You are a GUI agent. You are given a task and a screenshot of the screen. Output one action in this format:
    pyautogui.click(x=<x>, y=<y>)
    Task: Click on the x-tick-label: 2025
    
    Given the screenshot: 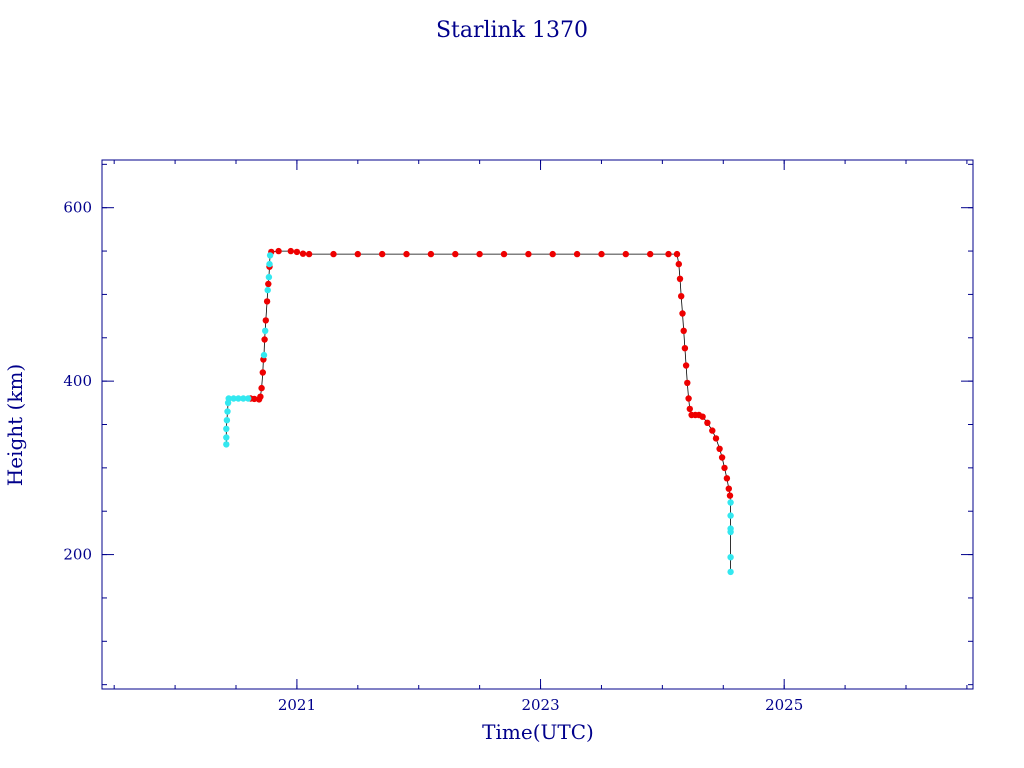 What is the action you would take?
    pyautogui.click(x=784, y=705)
    